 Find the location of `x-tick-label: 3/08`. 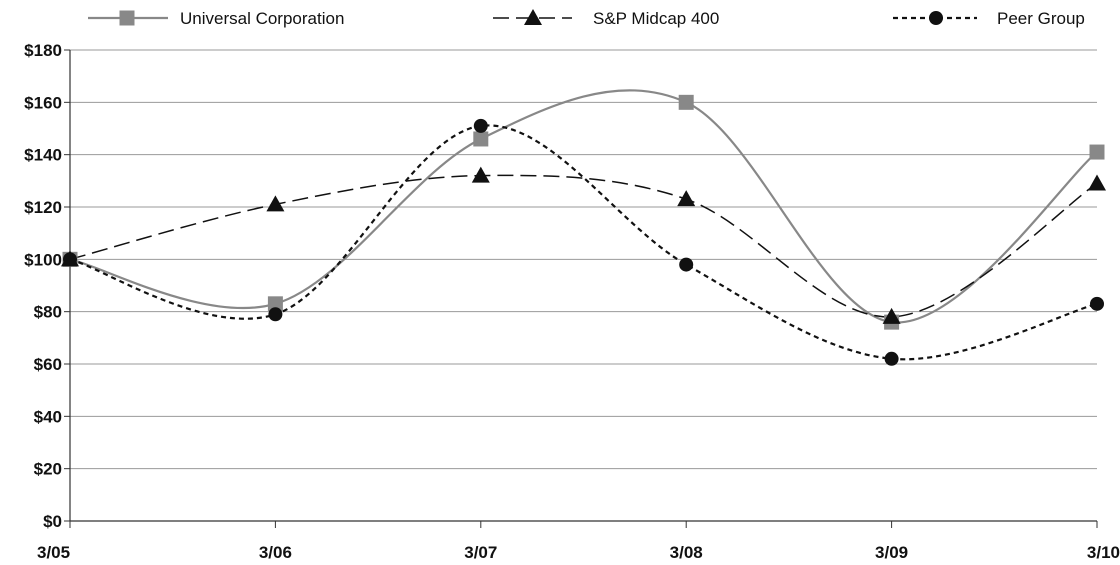

x-tick-label: 3/08 is located at coordinates (686, 552).